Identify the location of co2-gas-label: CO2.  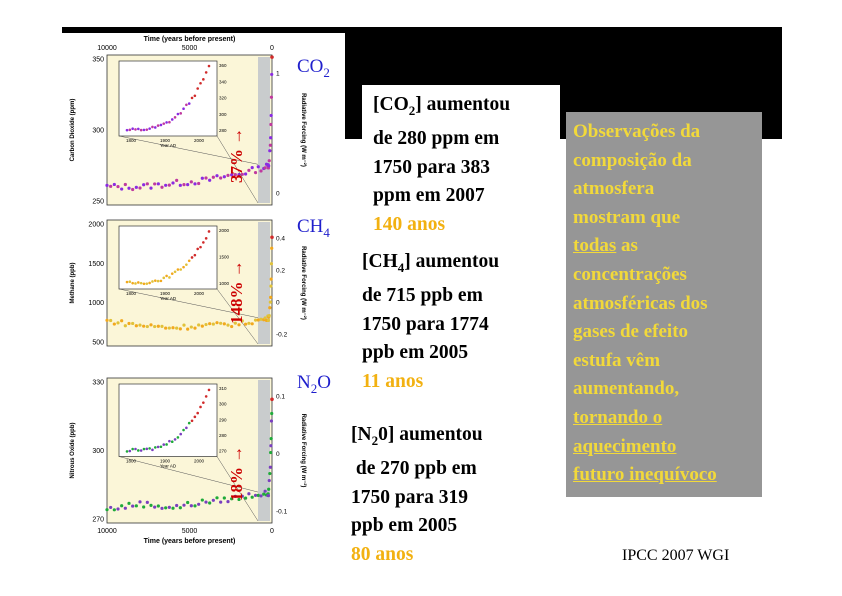
(313, 68).